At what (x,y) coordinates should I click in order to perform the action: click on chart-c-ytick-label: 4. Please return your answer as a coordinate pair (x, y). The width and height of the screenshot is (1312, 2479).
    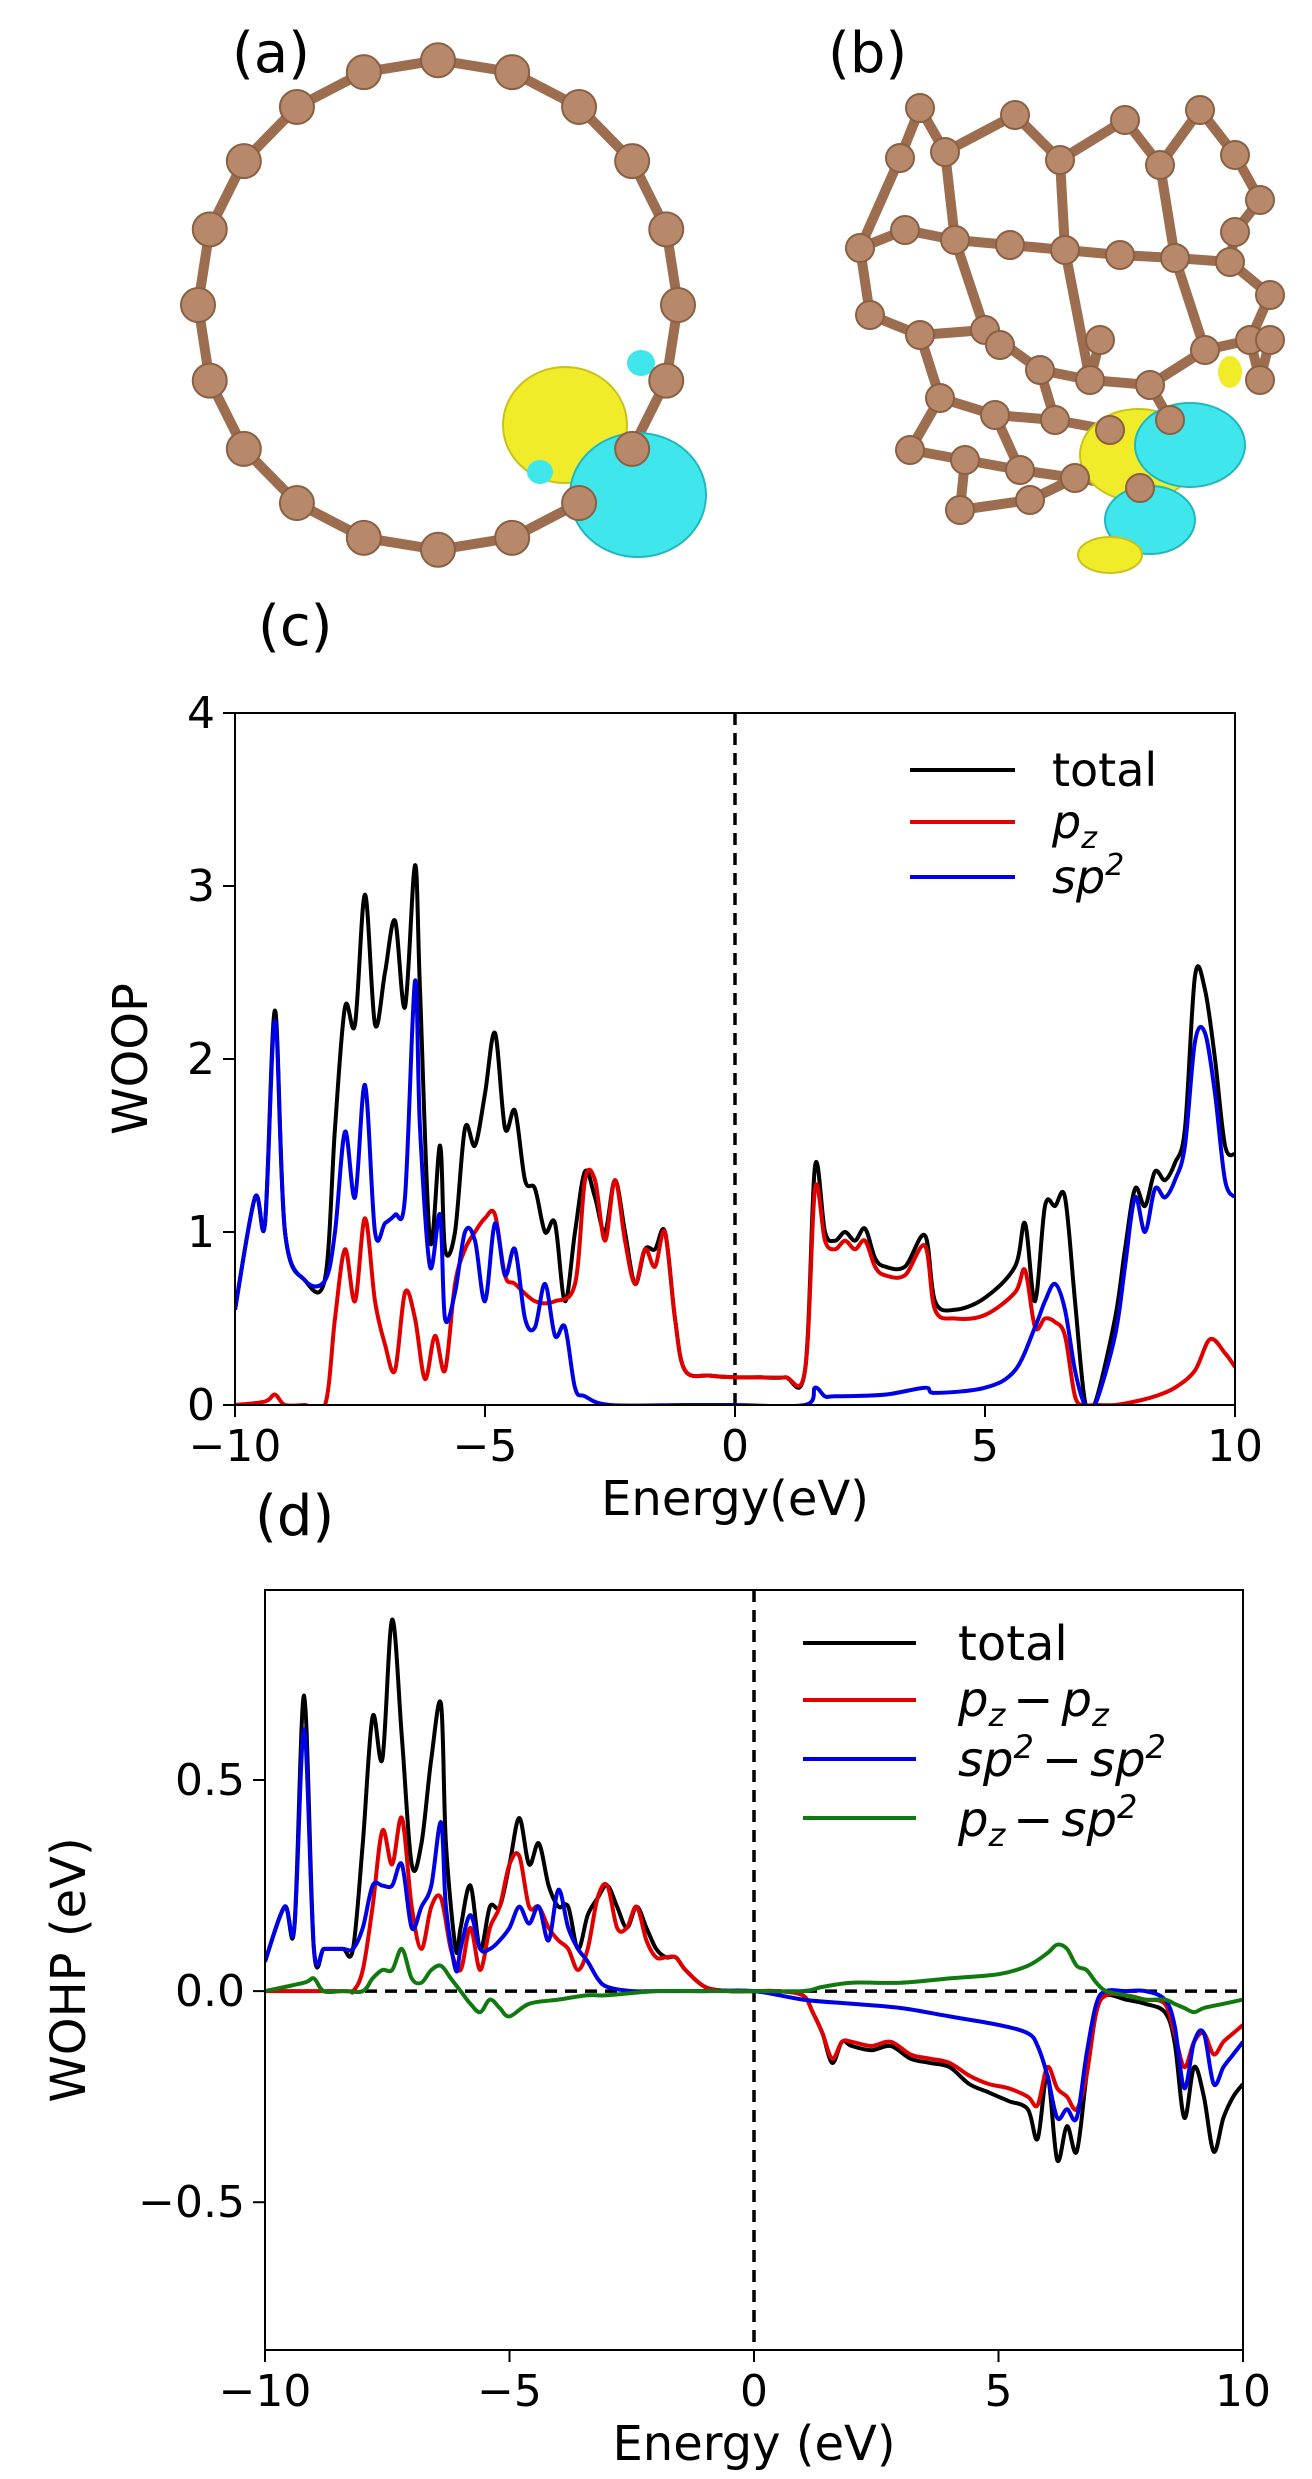
    Looking at the image, I should click on (201, 713).